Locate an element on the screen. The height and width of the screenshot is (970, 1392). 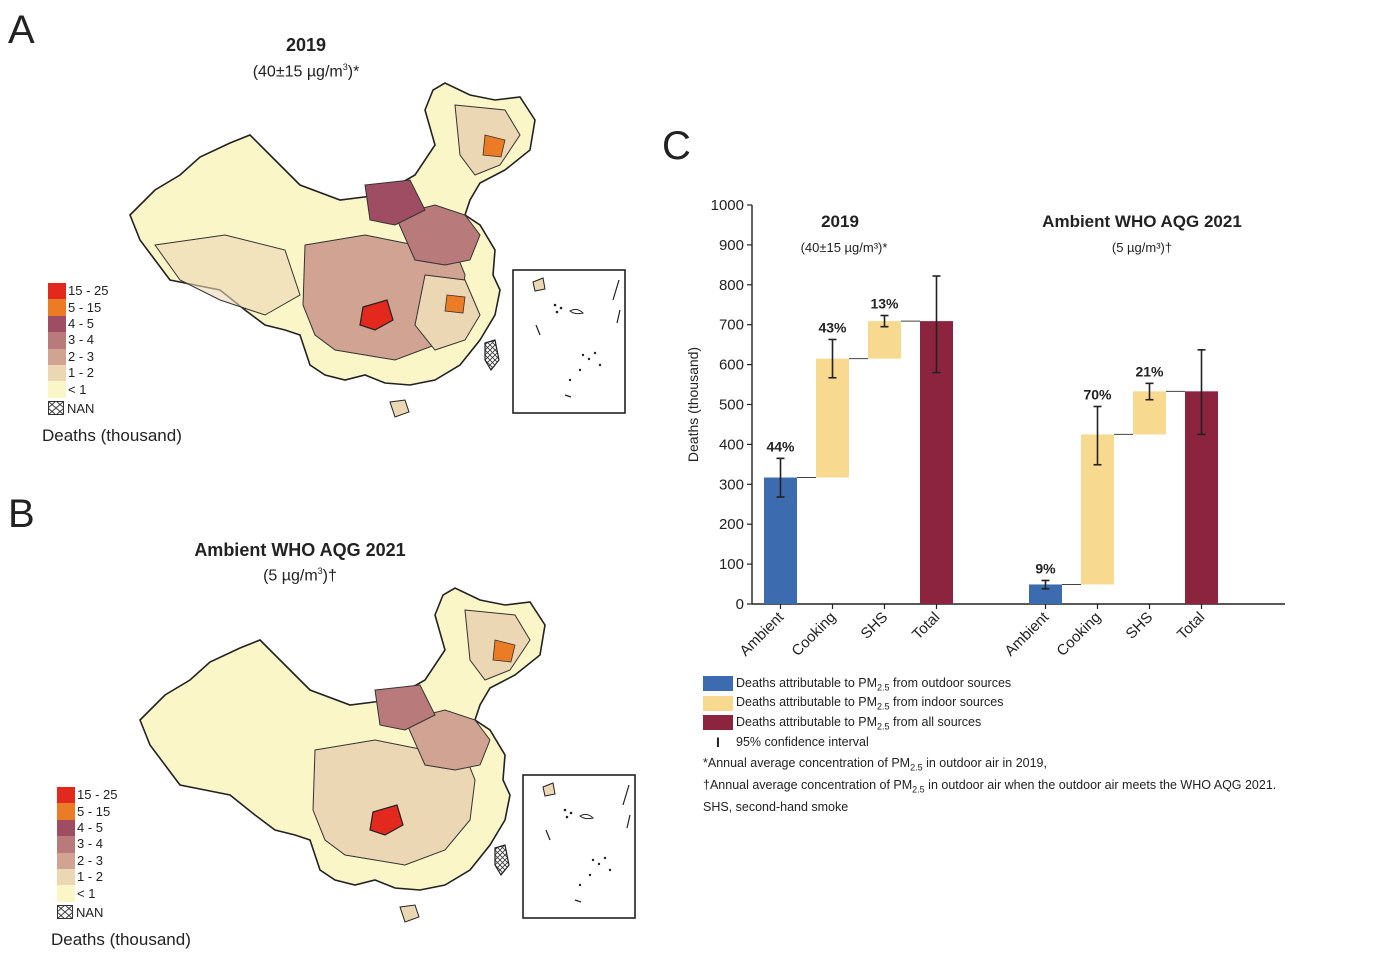
x-tick-label: Total is located at coordinates (1191, 626).